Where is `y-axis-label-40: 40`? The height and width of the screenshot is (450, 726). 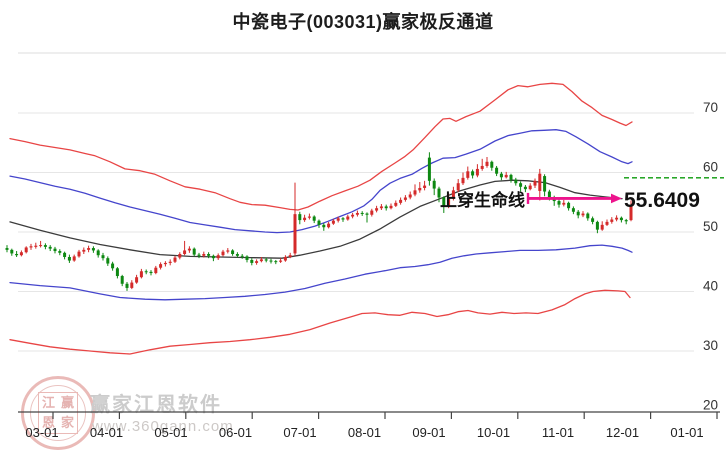 y-axis-label-40: 40 is located at coordinates (710, 286).